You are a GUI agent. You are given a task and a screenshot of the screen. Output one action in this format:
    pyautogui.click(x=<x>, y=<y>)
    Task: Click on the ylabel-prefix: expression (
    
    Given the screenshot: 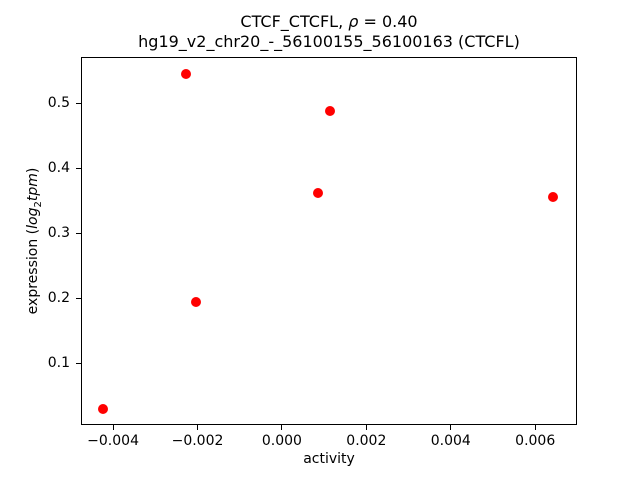 What is the action you would take?
    pyautogui.click(x=33, y=271)
    